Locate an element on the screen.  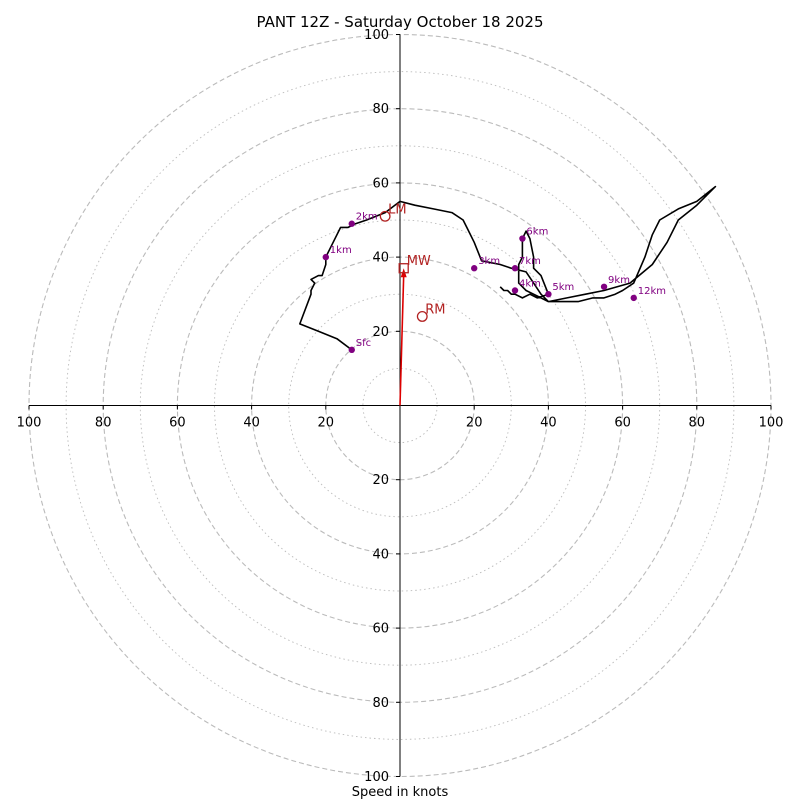
storm-marker-lm is located at coordinates (385, 216).